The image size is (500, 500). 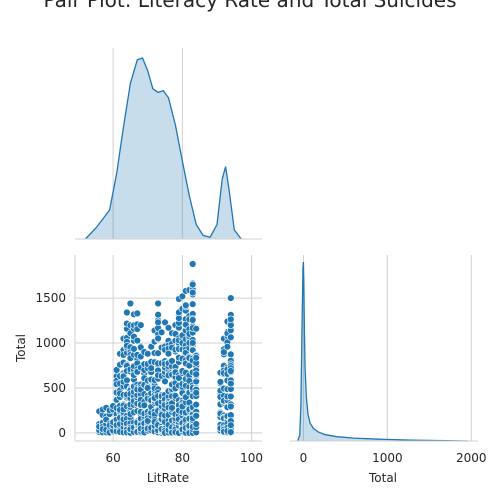 What do you see at coordinates (147, 143) in the screenshot?
I see `litrate-kde-gridlines` at bounding box center [147, 143].